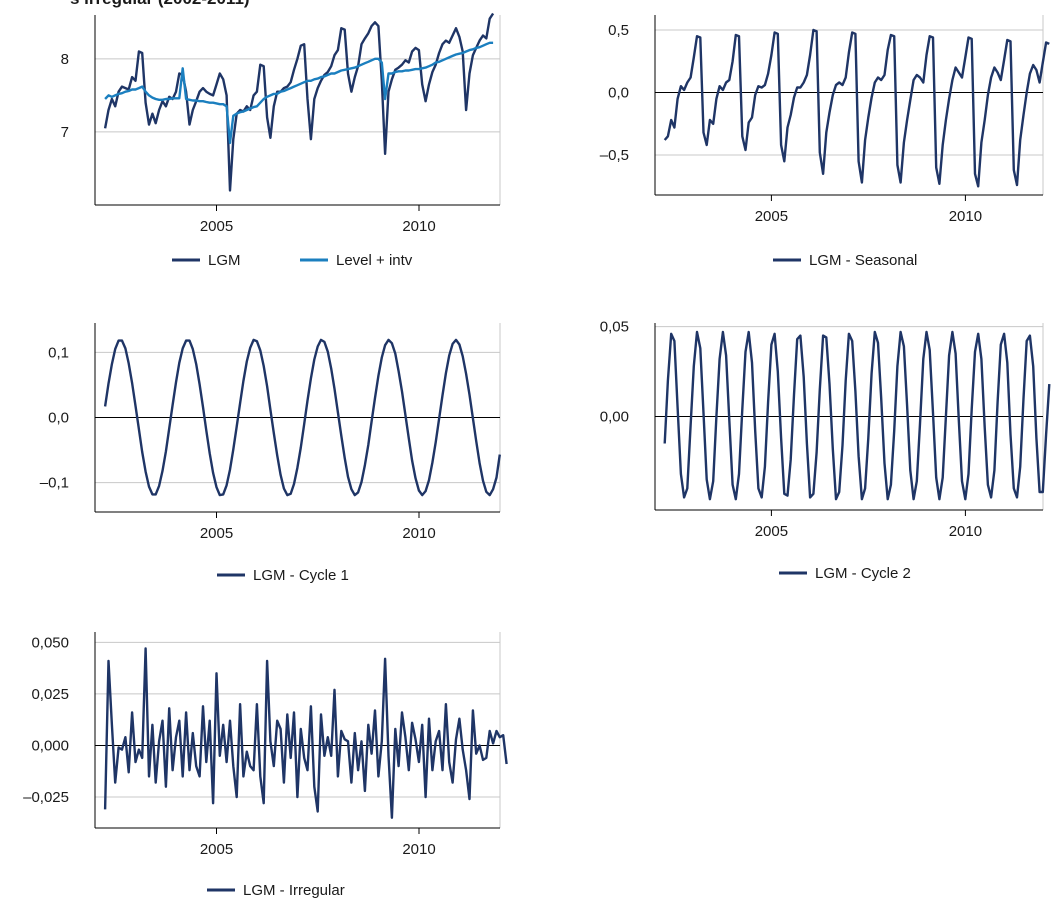  Describe the element at coordinates (614, 327) in the screenshot. I see `y-tick-label: 0,05` at that location.